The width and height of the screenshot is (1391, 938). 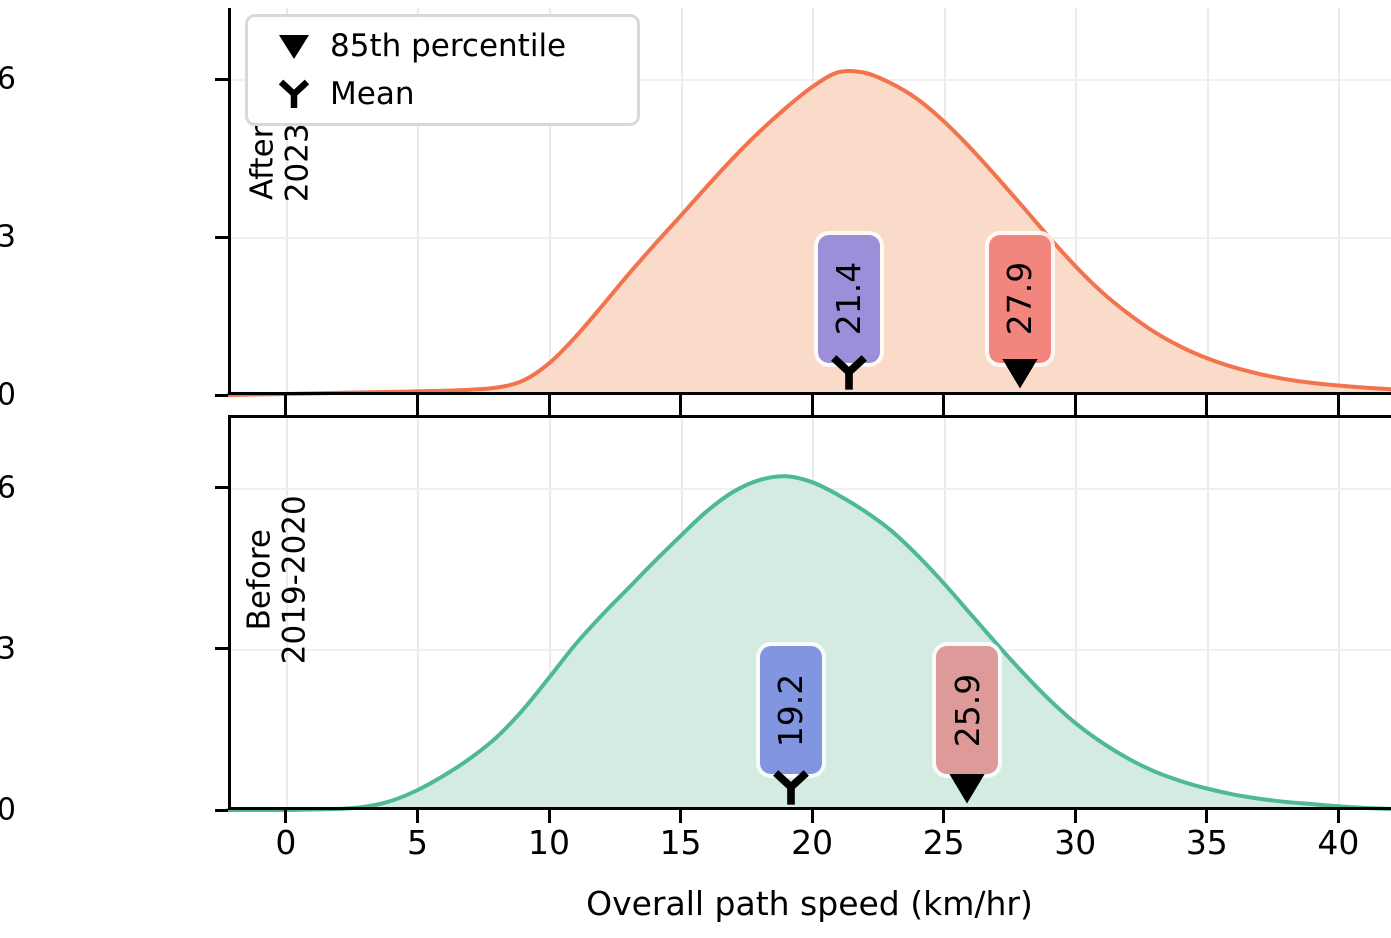 I want to click on legend-label-p85: 85th percentile, so click(x=448, y=46).